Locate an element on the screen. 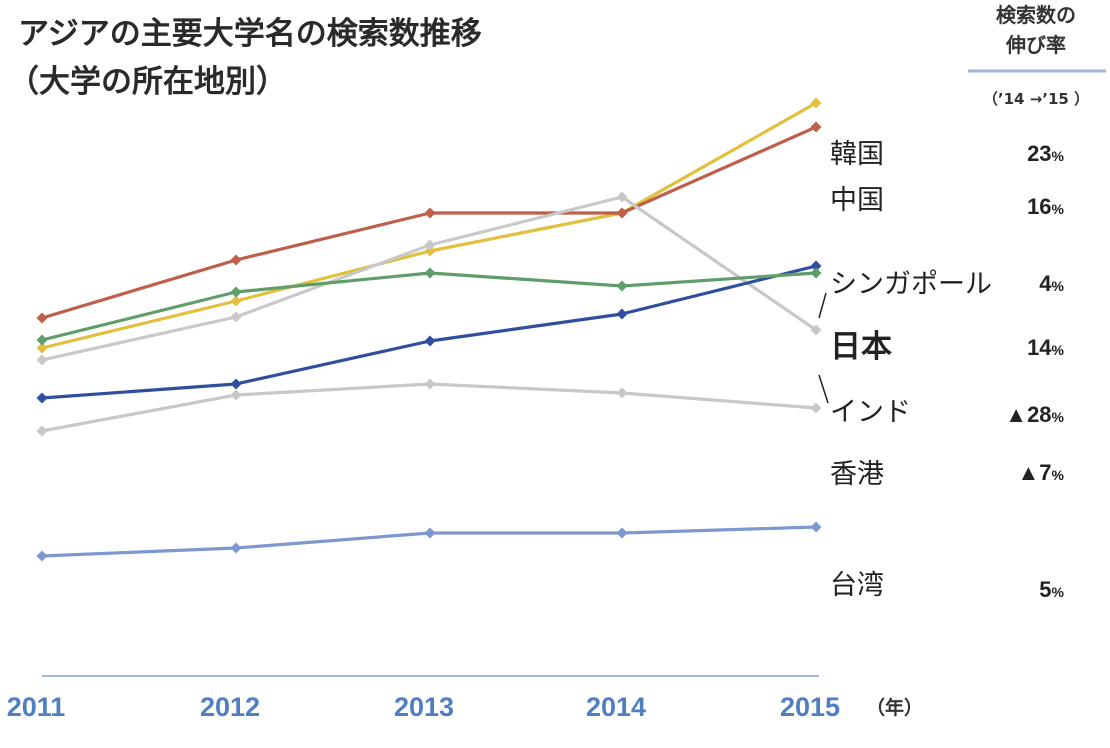  x-tick-label: 2014 is located at coordinates (616, 707).